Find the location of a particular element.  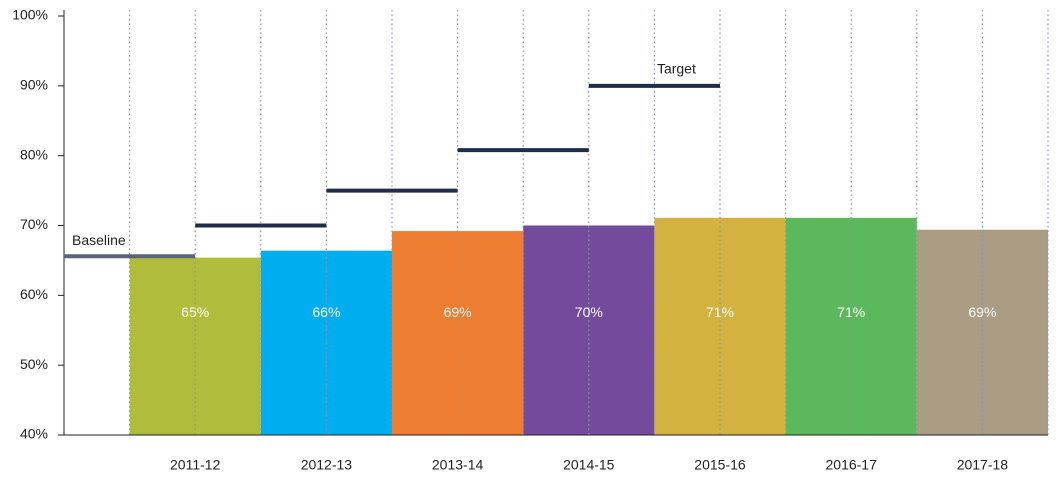

y-tick-label: 60% is located at coordinates (34, 294).